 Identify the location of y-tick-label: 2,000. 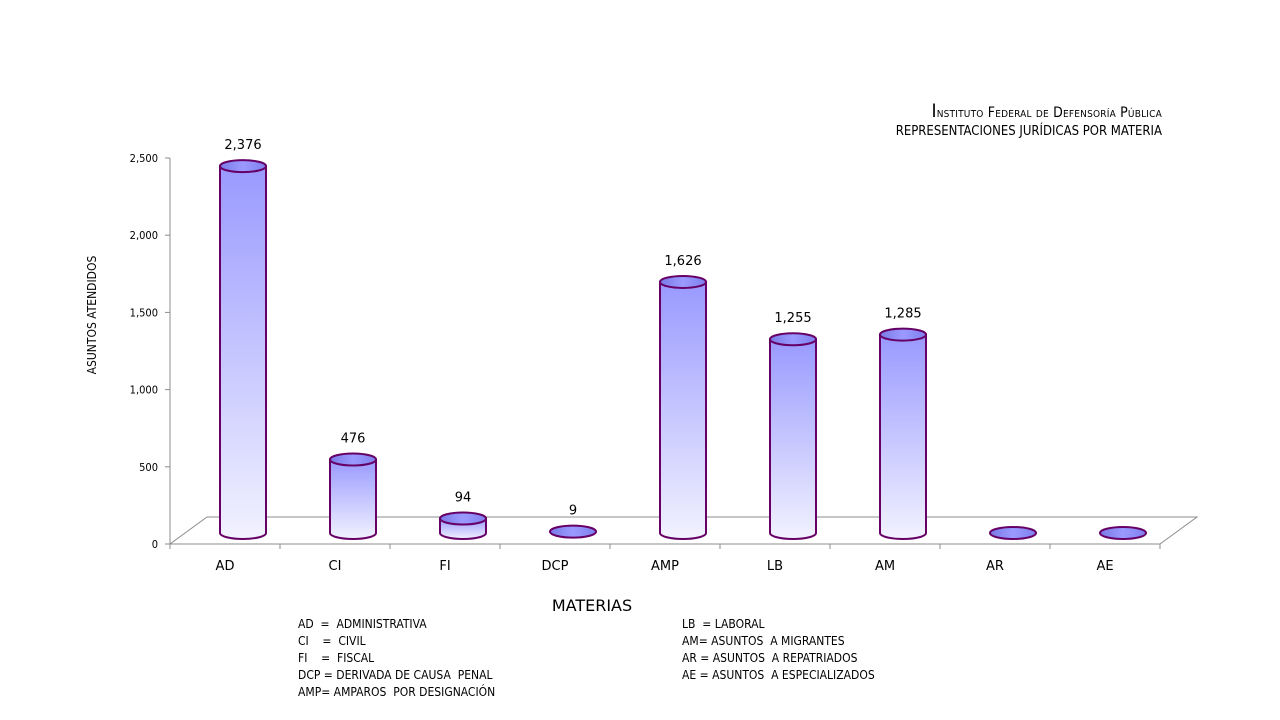
(144, 235).